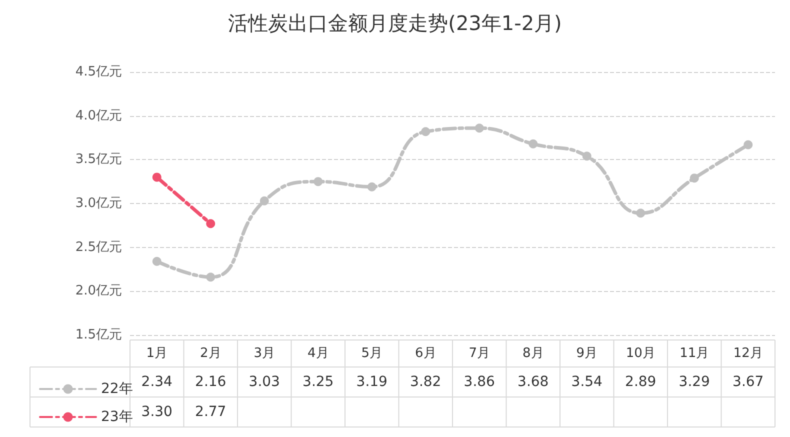  What do you see at coordinates (157, 353) in the screenshot?
I see `x-tick-label: 1月` at bounding box center [157, 353].